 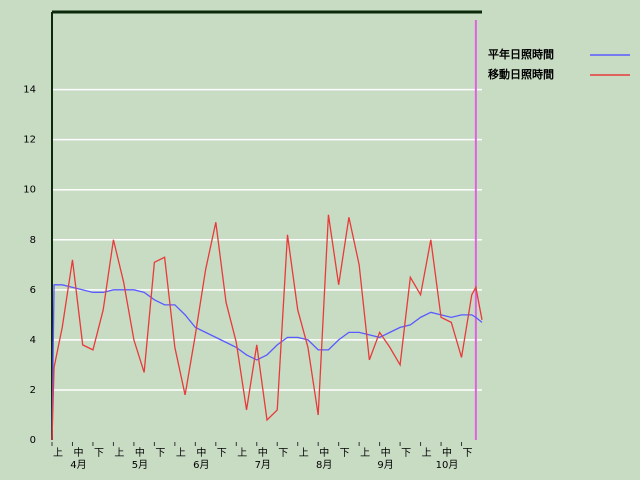 I want to click on month-label: 7月, so click(x=263, y=465).